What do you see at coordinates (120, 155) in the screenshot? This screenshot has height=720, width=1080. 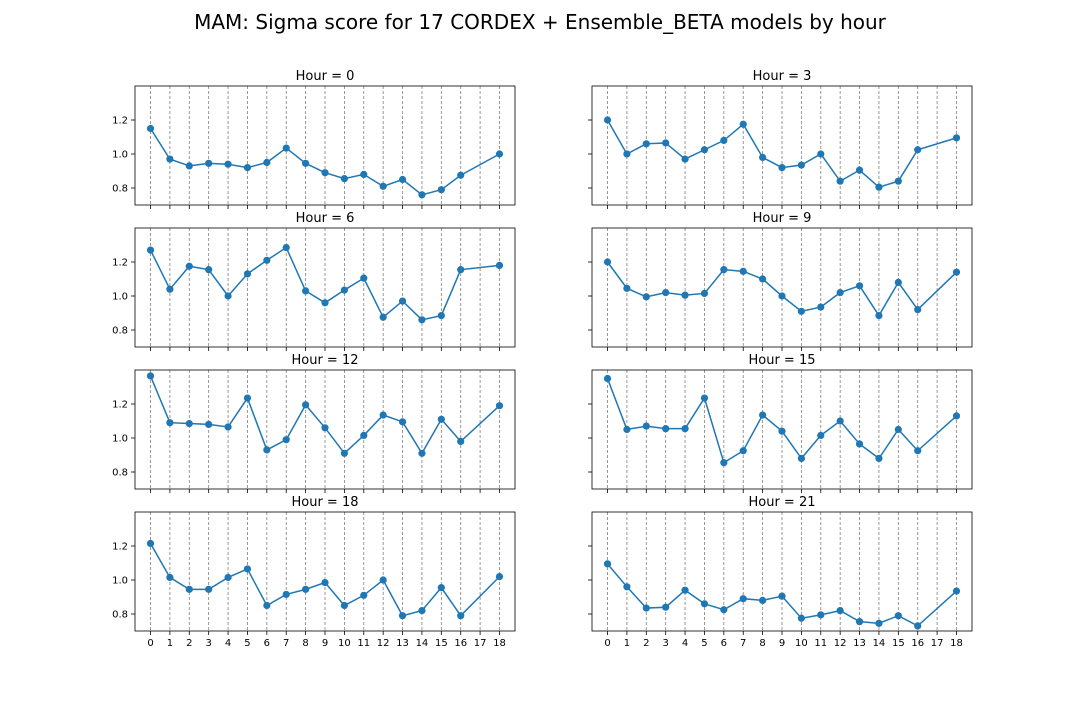 I see `y-tick-label: 1.0` at bounding box center [120, 155].